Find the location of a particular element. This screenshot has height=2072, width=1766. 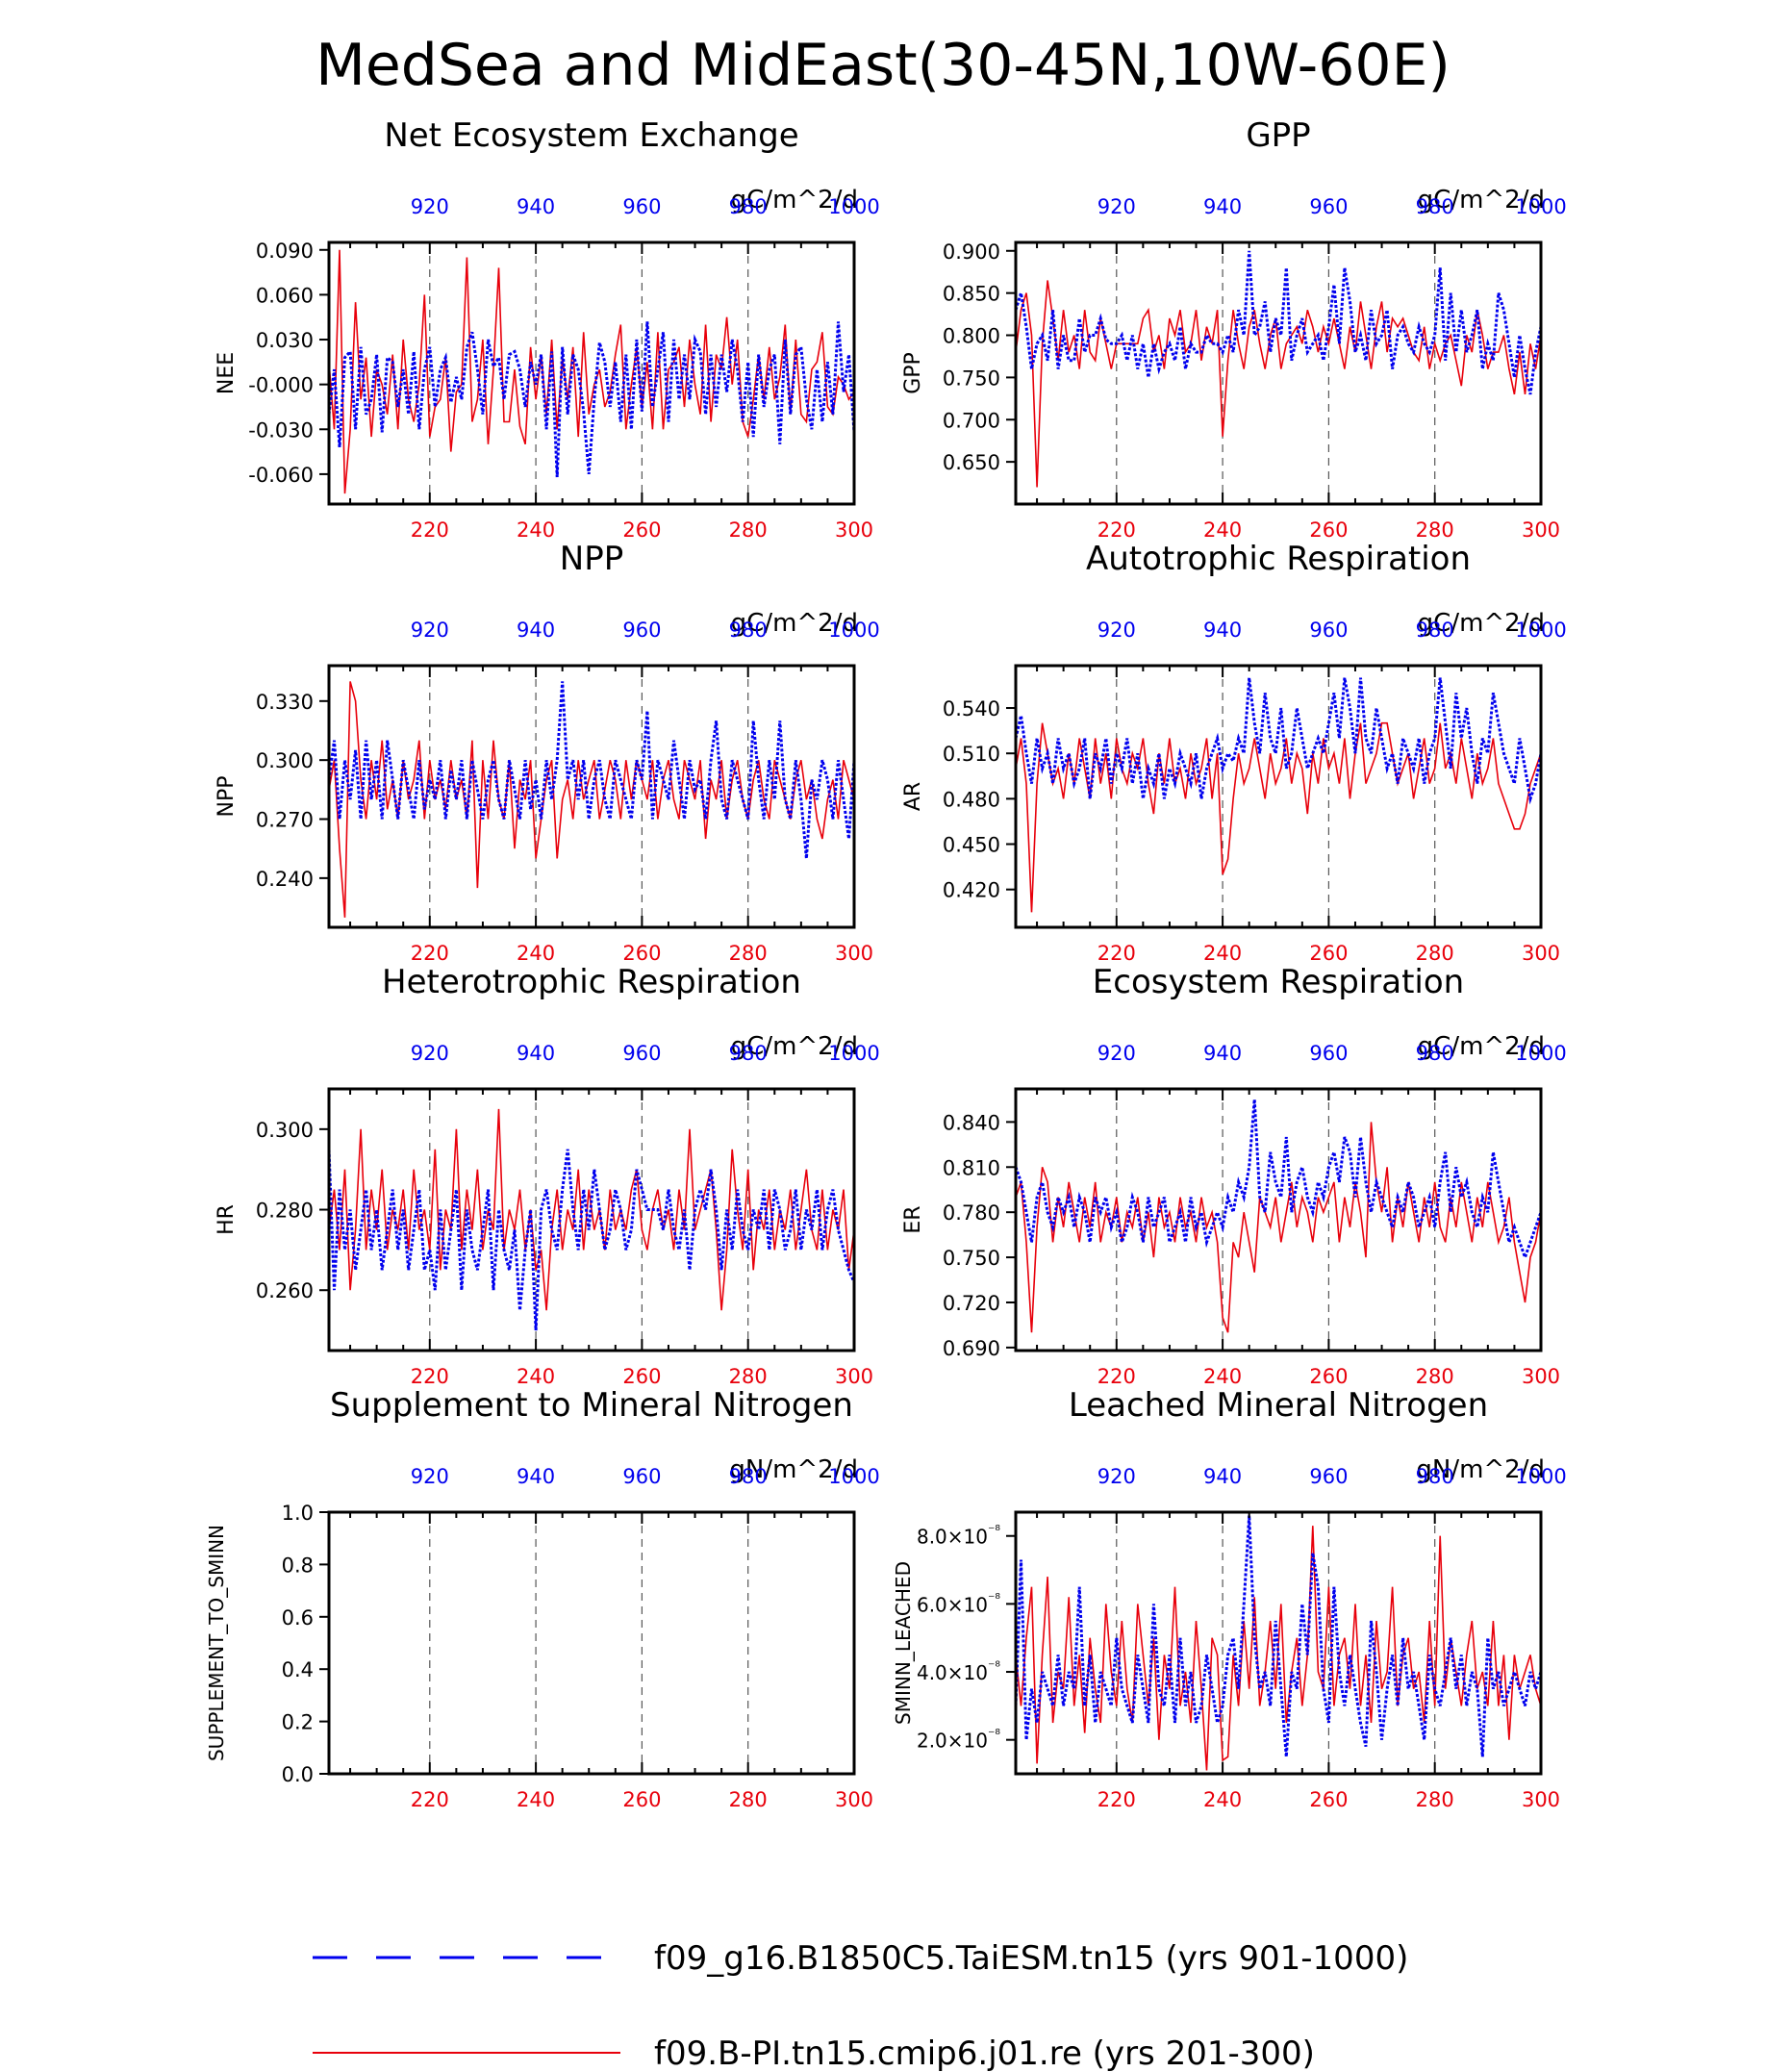

y-tick-label: 2.0×10⁻⁸ is located at coordinates (958, 1740).